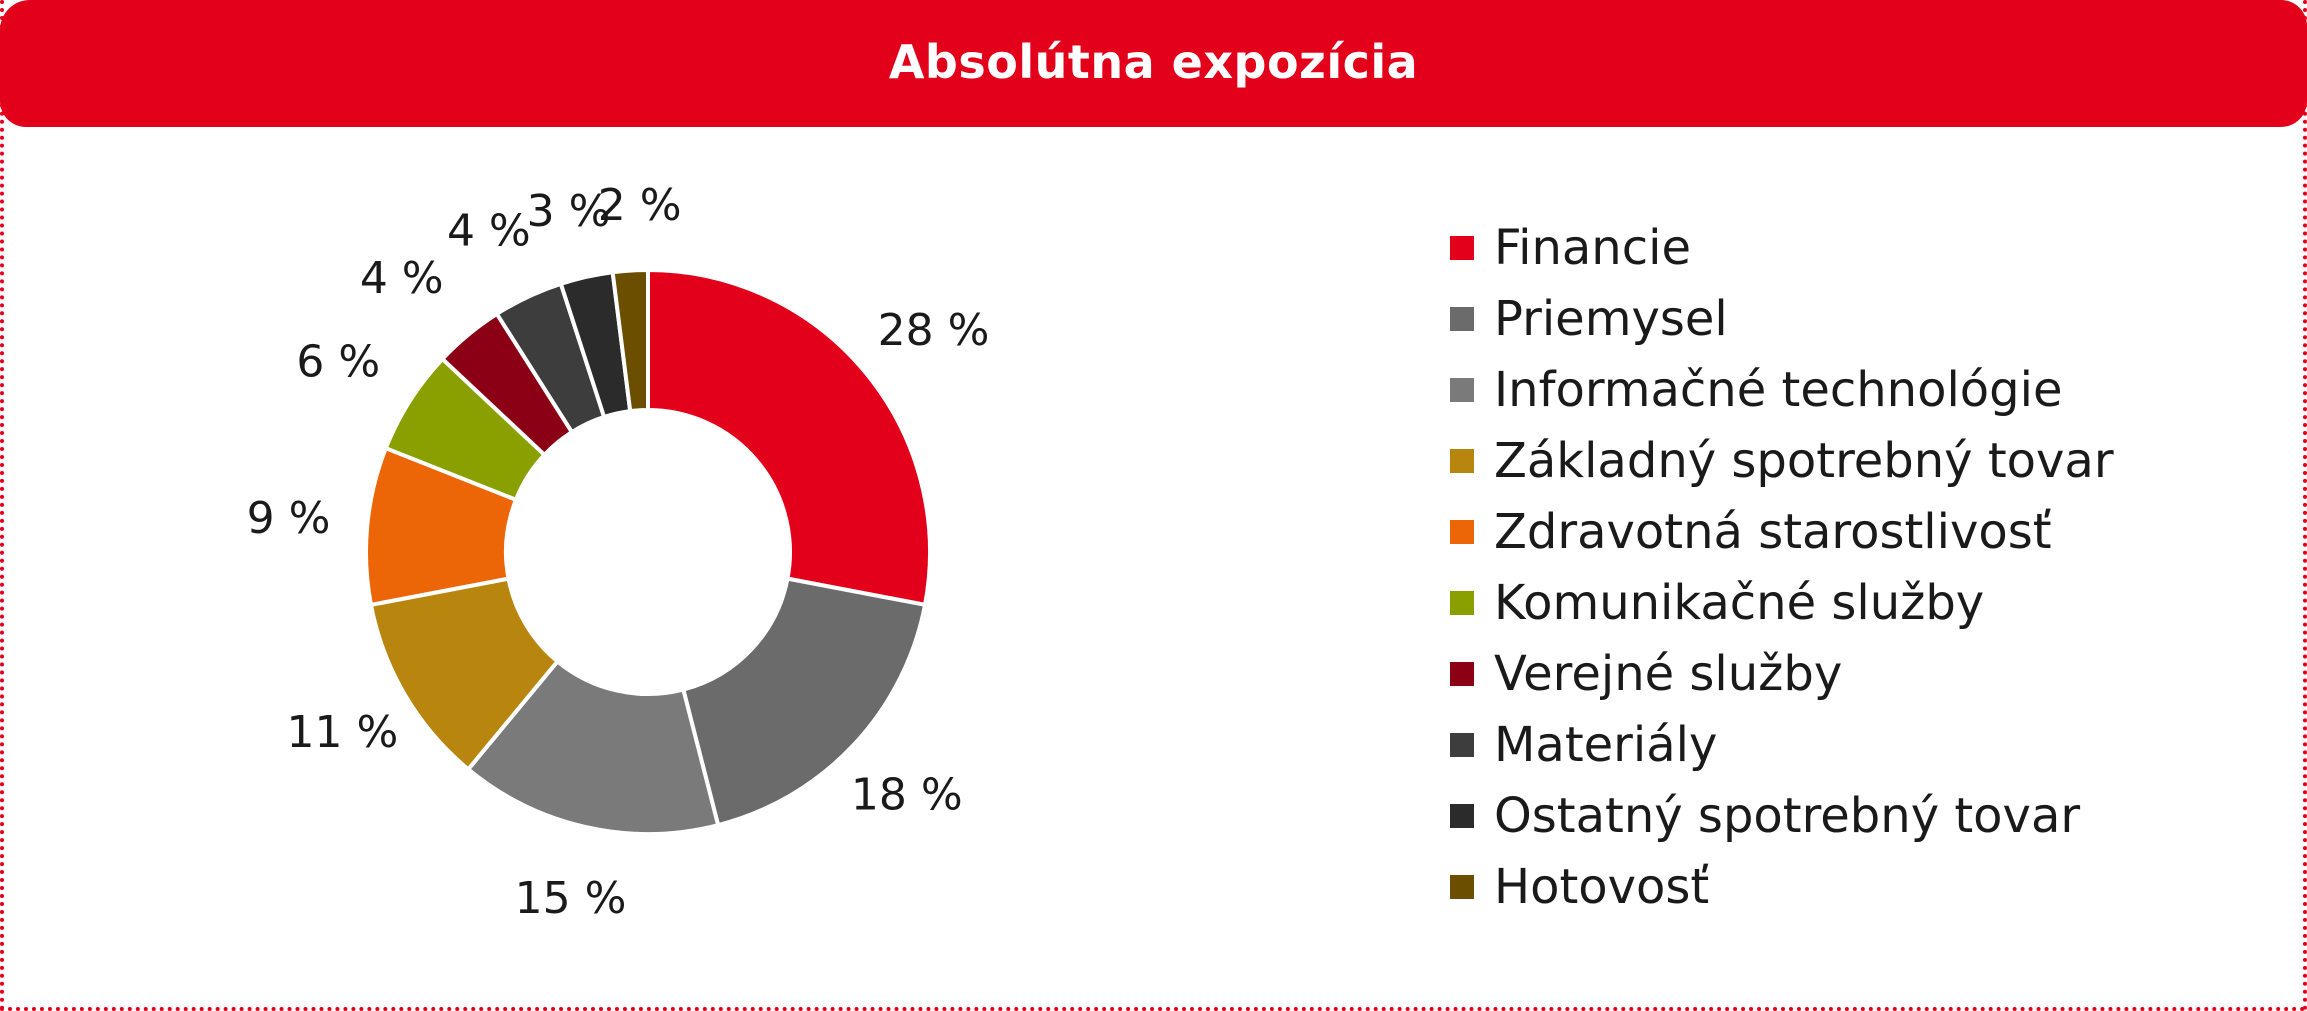 Image resolution: width=2307 pixels, height=1011 pixels. I want to click on legend-item: Základný spotrebný tovar, so click(1782, 460).